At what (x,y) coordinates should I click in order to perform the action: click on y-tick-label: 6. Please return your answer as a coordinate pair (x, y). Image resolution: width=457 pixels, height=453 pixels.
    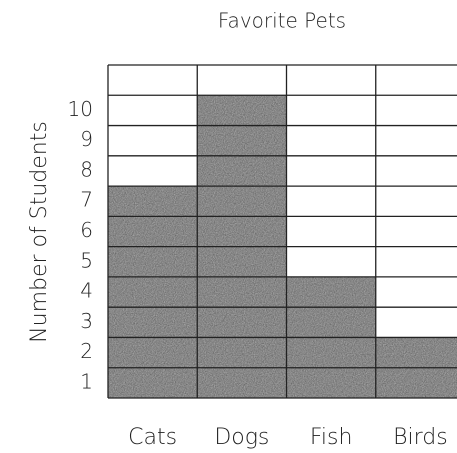
    Looking at the image, I should click on (86, 230).